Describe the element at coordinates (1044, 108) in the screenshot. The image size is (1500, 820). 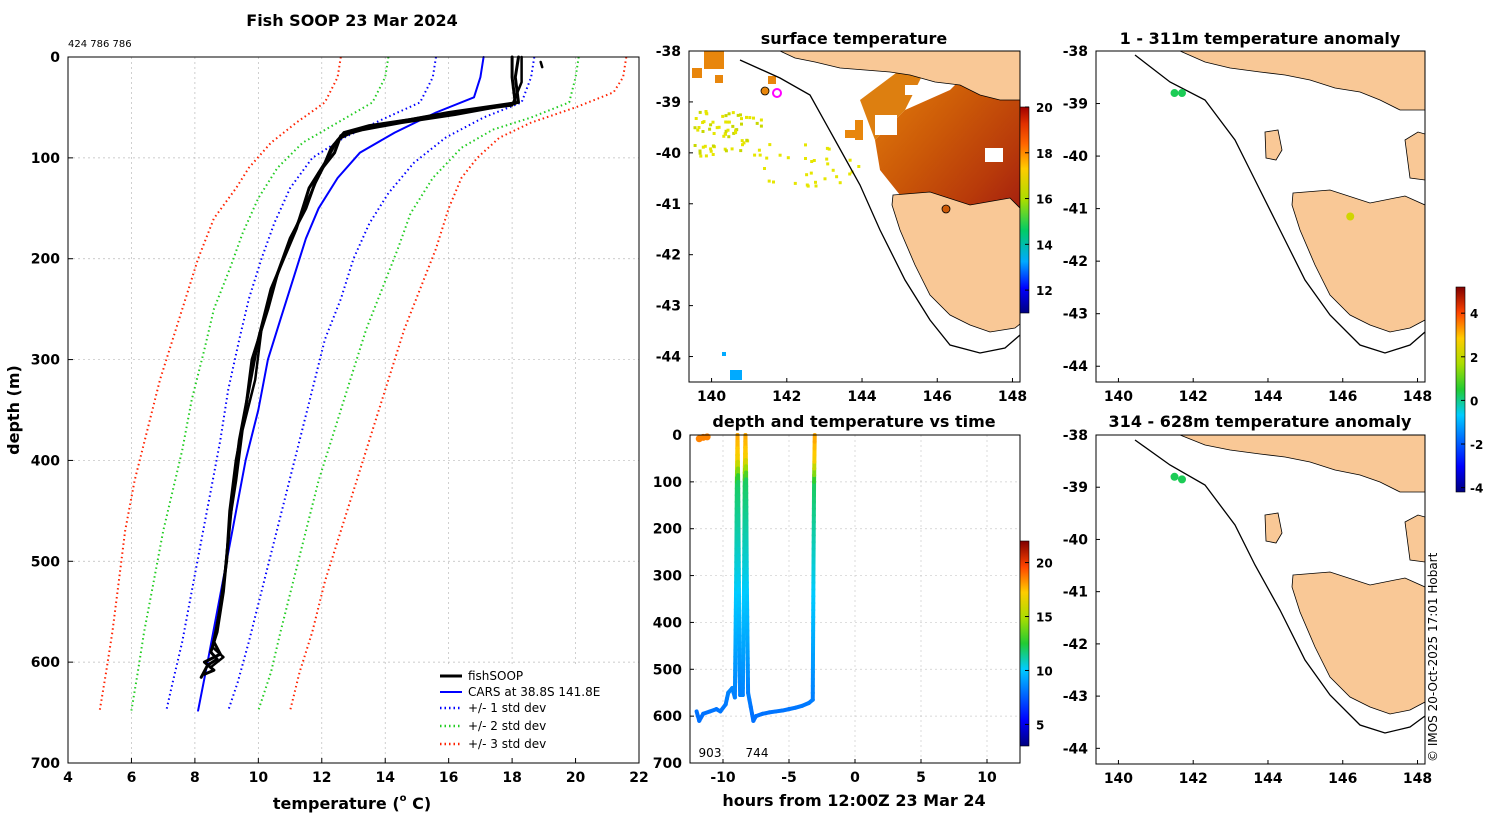
I see `sst-colorbar-tick-label: 20` at that location.